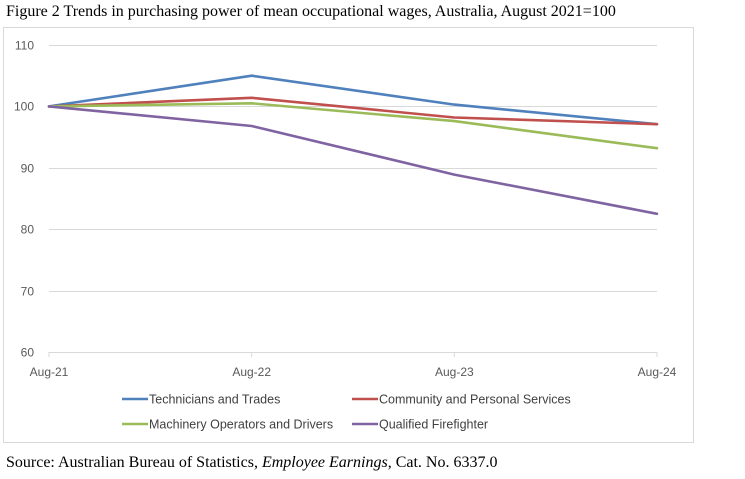 This screenshot has height=479, width=745. Describe the element at coordinates (28, 353) in the screenshot. I see `y-tick-label-60: 60` at that location.